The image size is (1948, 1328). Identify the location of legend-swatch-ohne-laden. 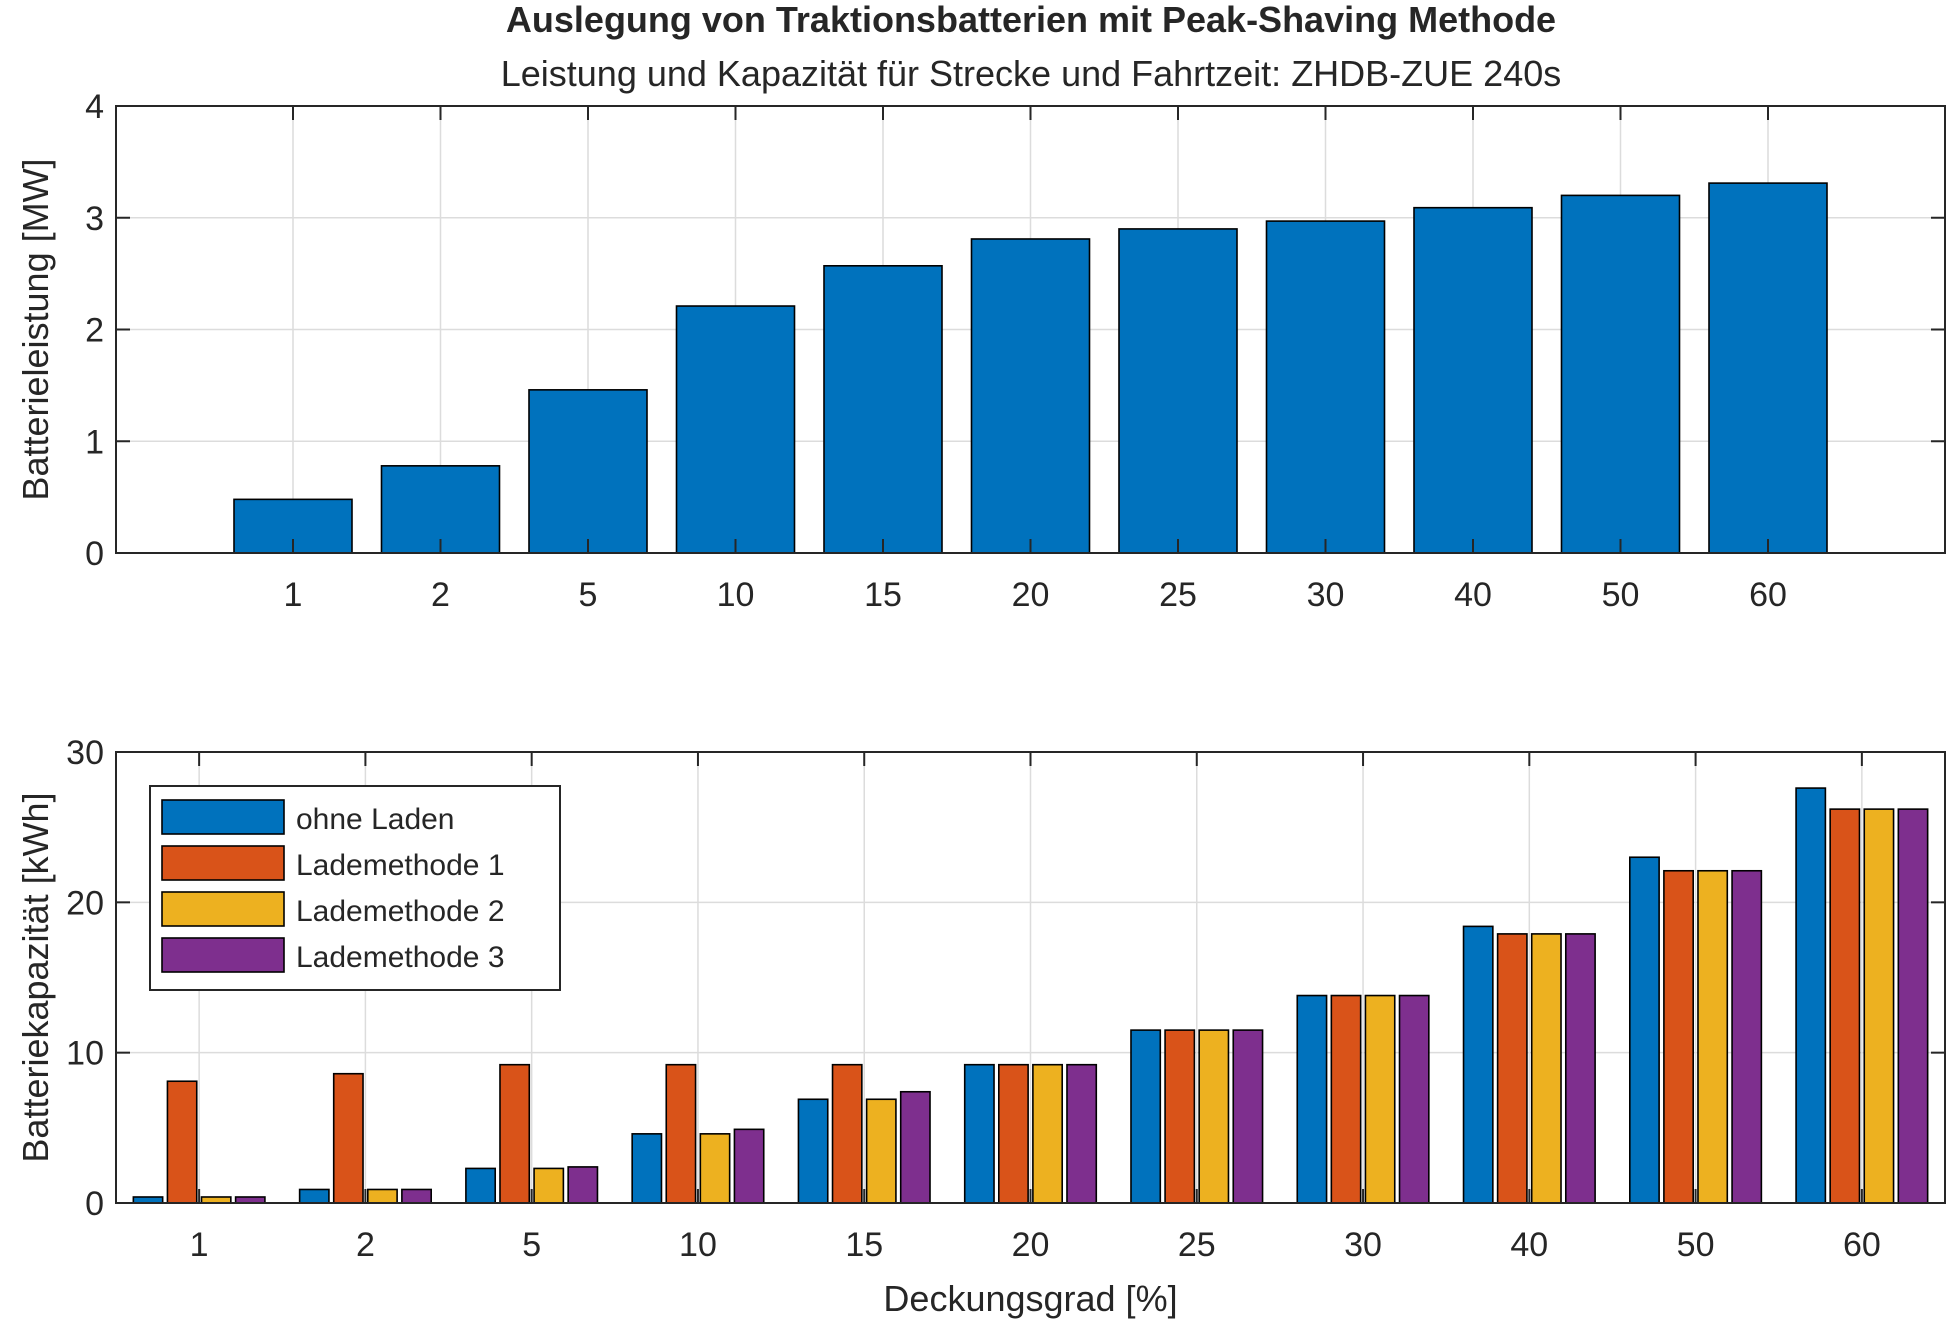
(223, 817).